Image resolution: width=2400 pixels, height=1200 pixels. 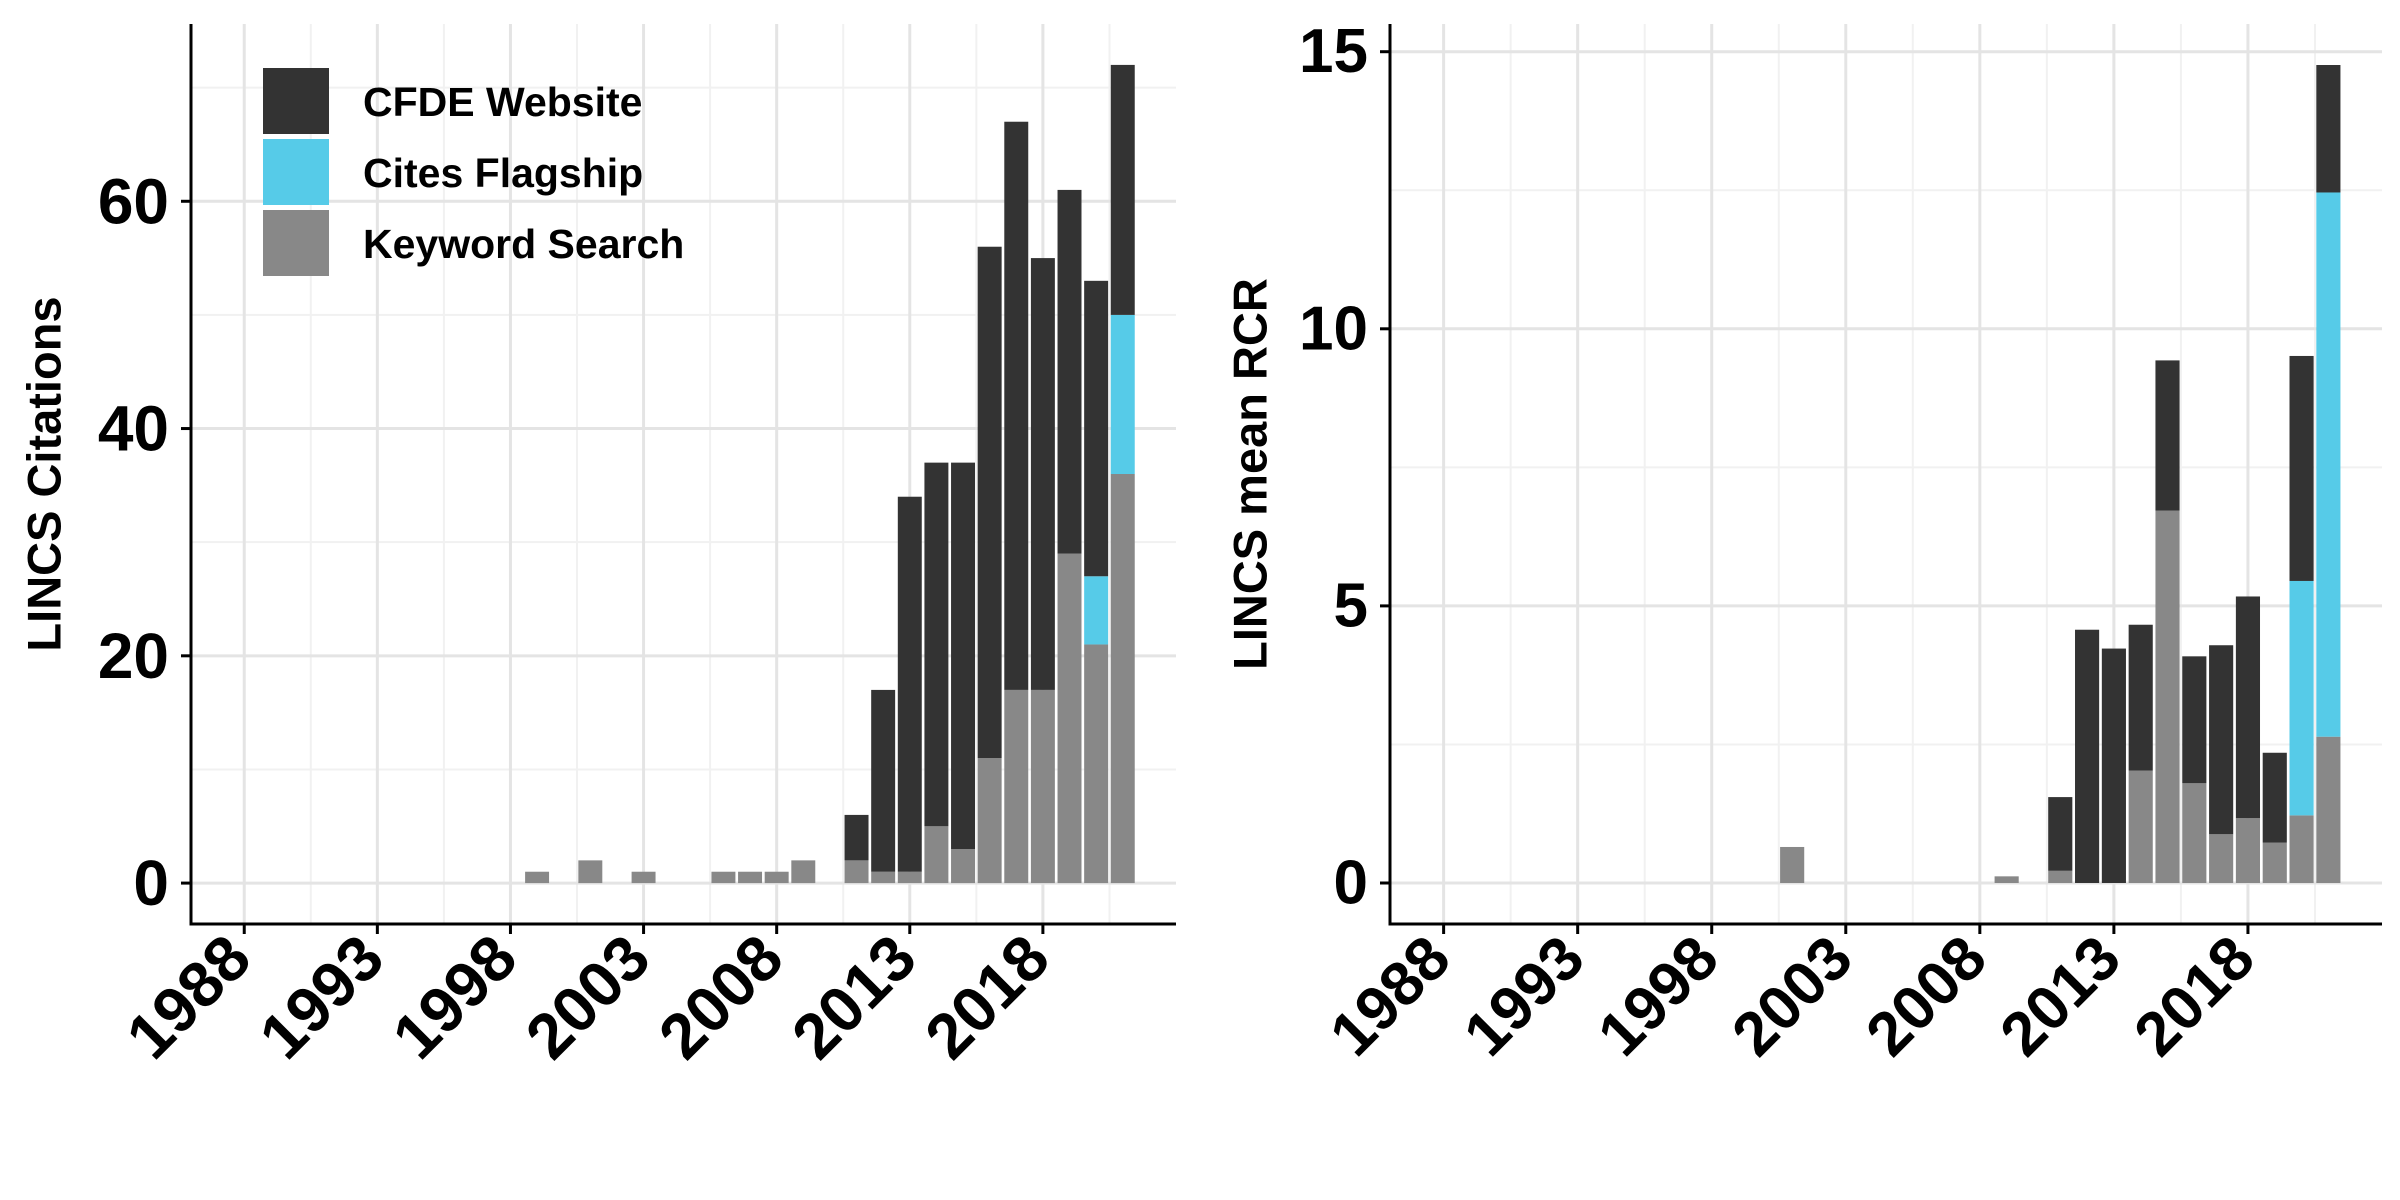 What do you see at coordinates (1333, 328) in the screenshot?
I see `y-tick-label: 10` at bounding box center [1333, 328].